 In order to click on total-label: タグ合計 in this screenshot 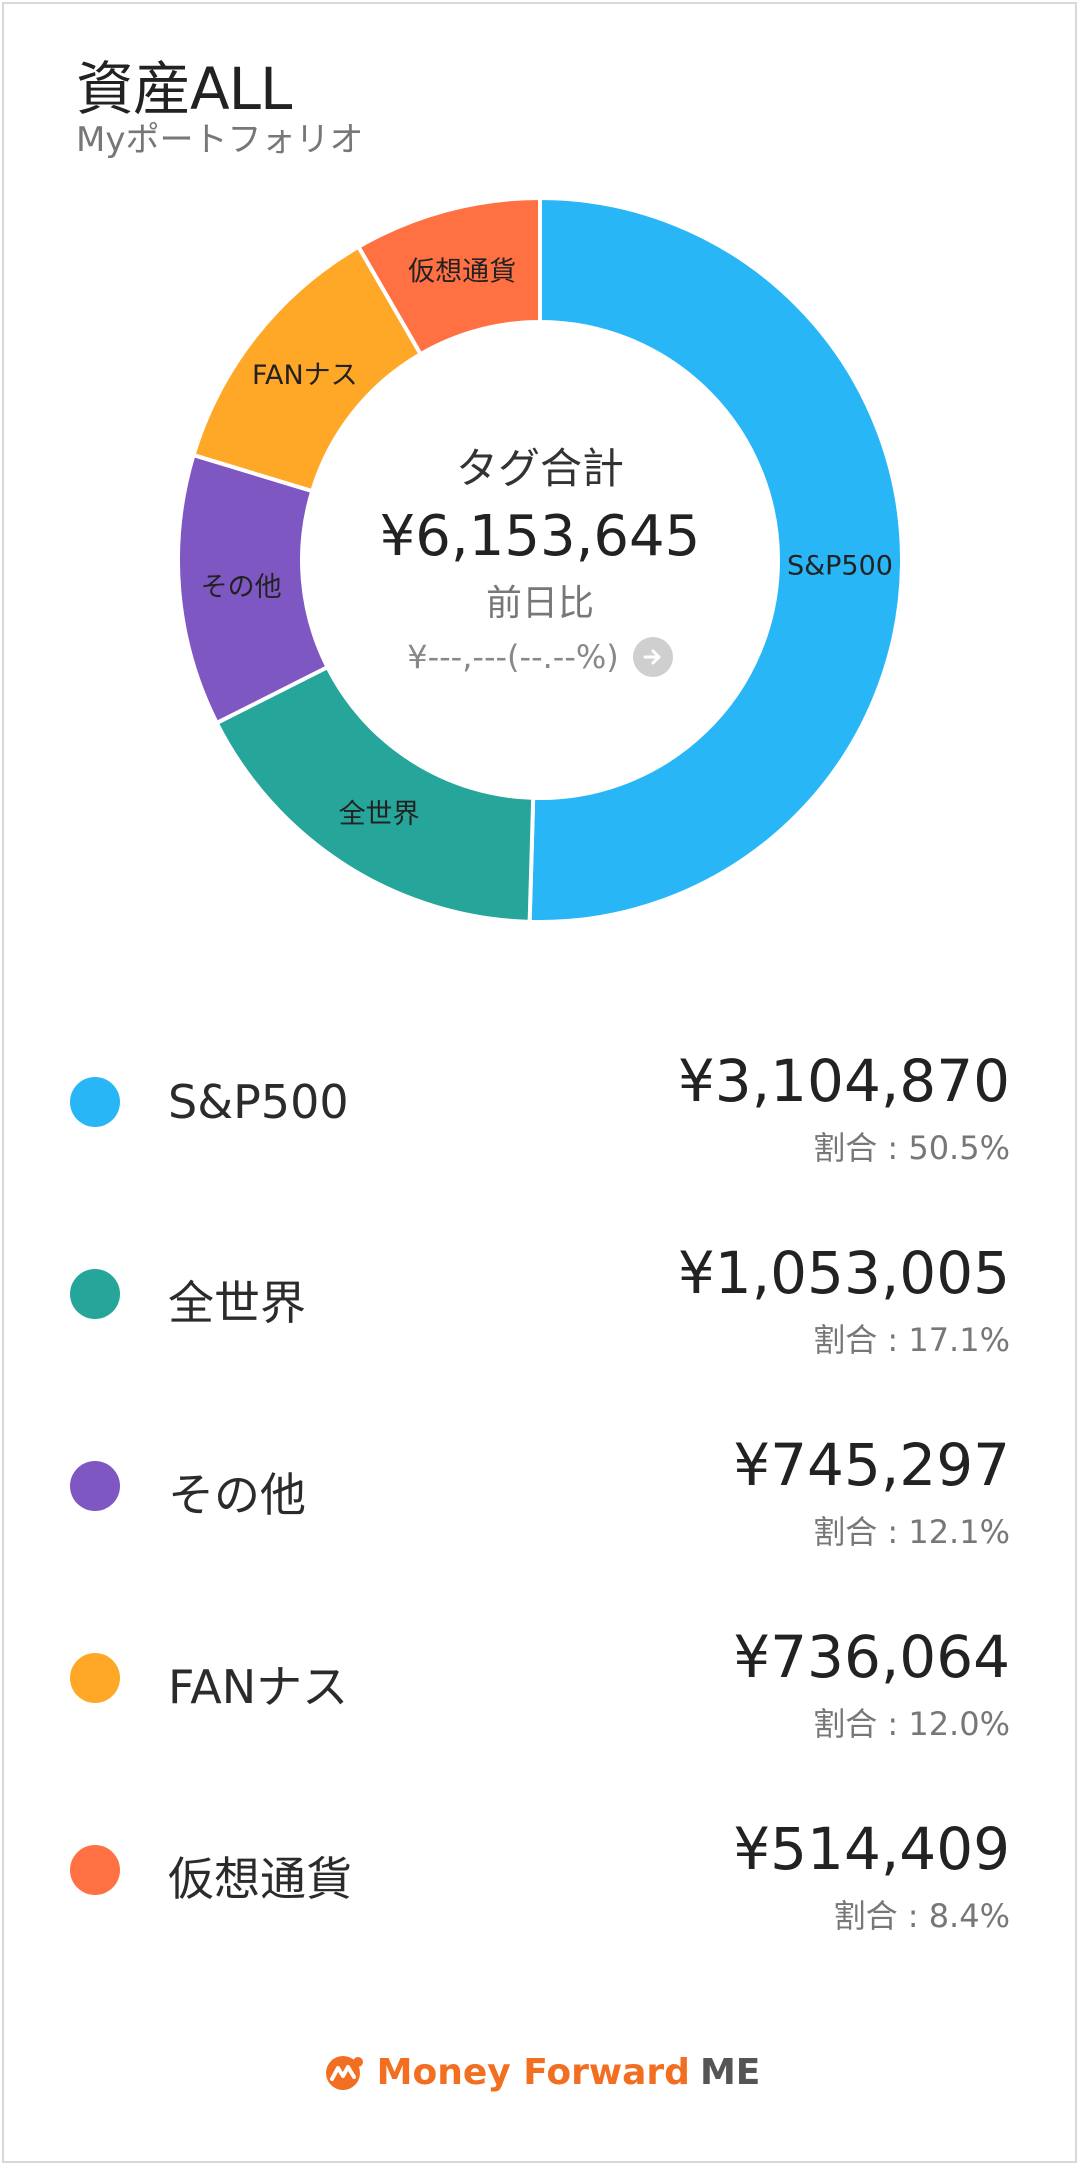, I will do `click(539, 468)`.